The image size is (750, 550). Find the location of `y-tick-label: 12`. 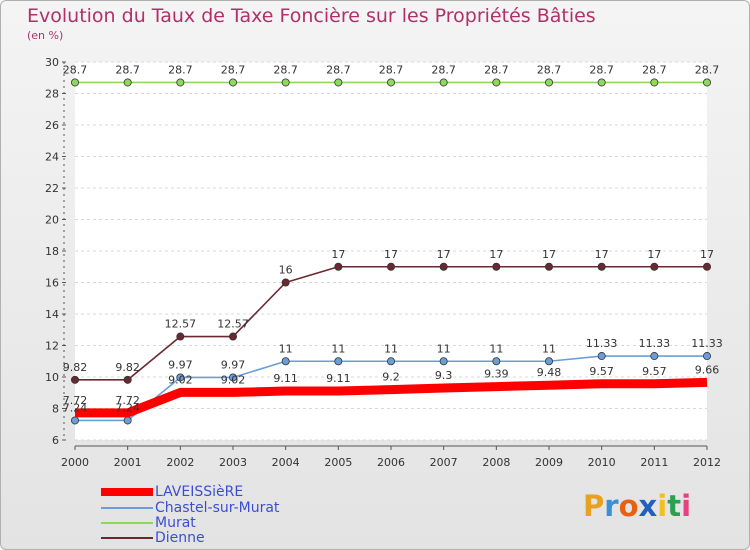

y-tick-label: 12 is located at coordinates (52, 346).